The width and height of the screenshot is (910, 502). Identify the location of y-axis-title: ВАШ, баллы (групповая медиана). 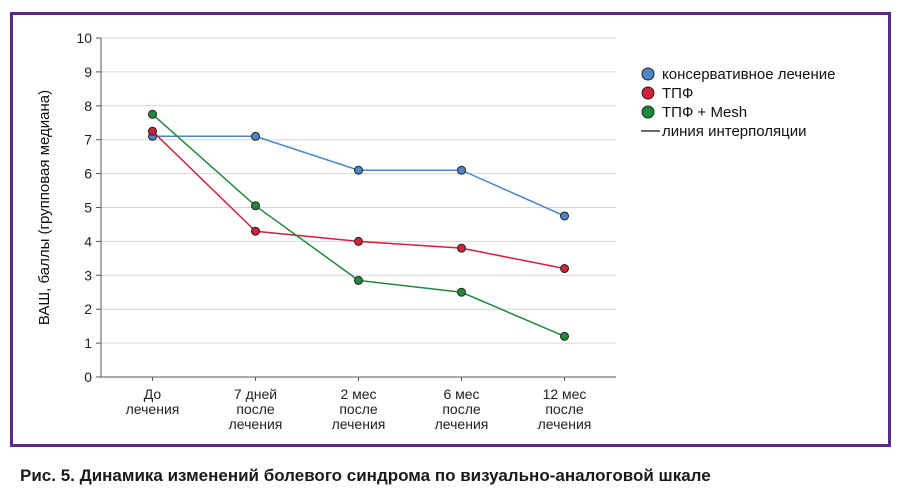
(44, 207).